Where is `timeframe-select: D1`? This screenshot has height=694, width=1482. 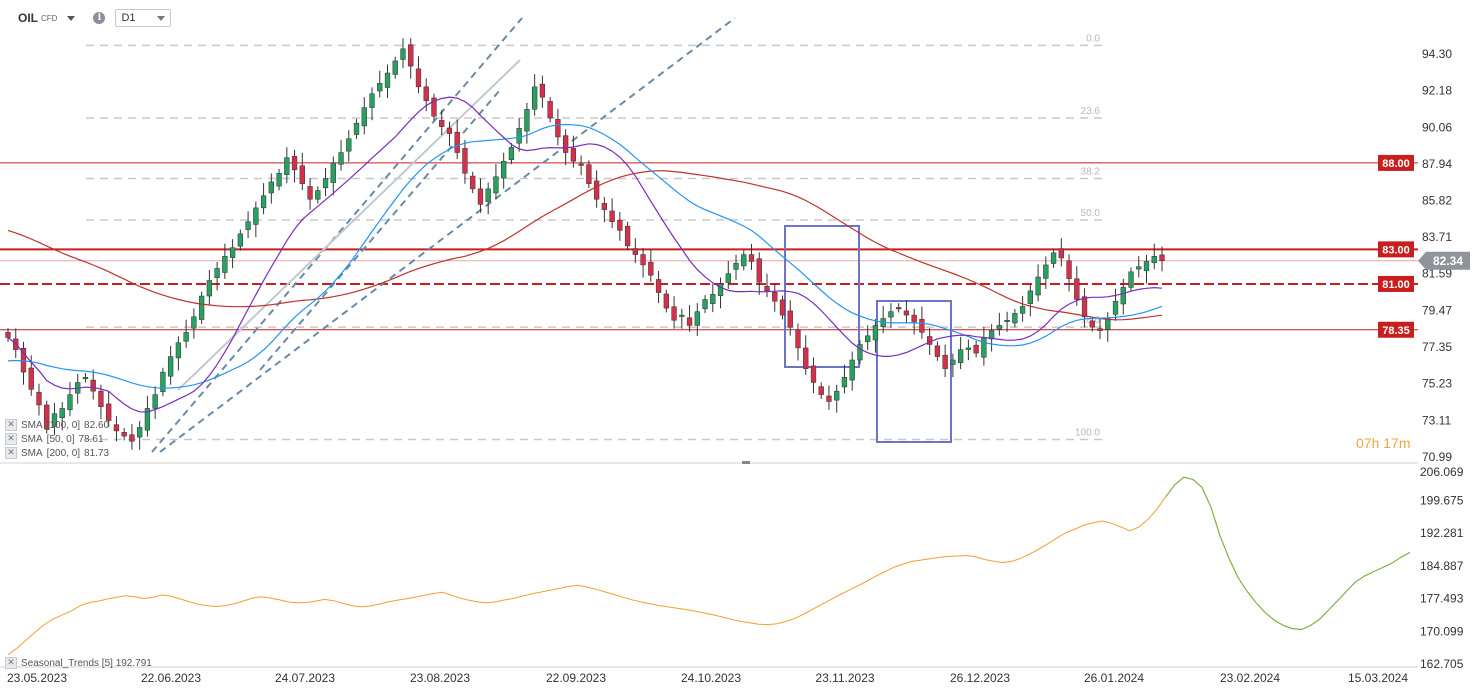
timeframe-select: D1 is located at coordinates (143, 18).